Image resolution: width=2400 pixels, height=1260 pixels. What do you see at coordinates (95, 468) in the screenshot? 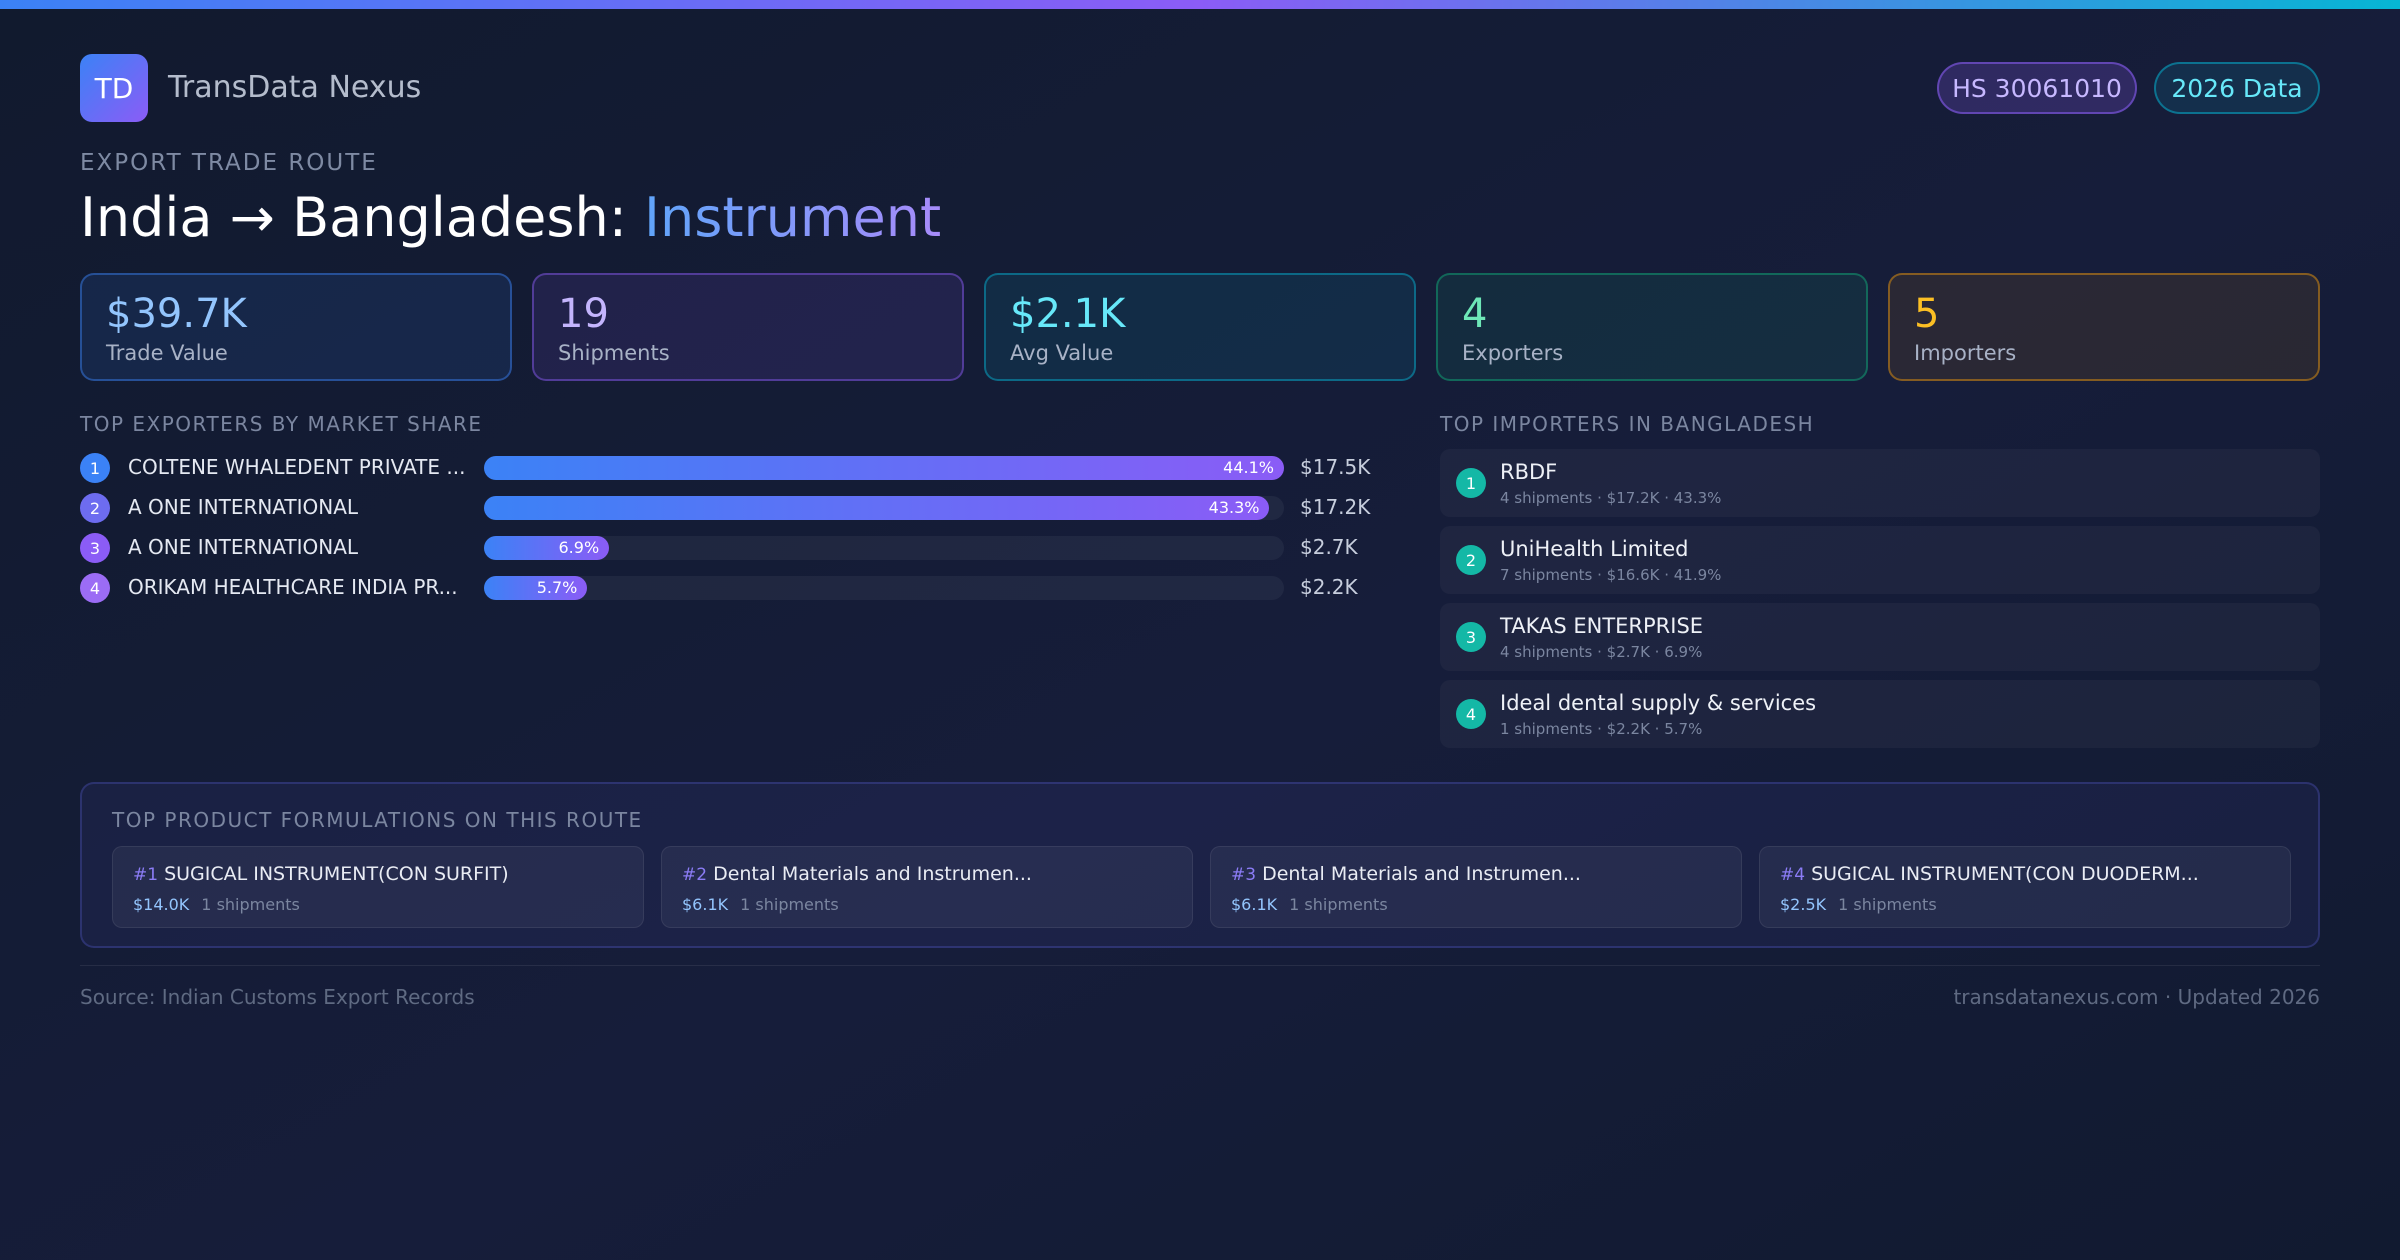
I see `exporter-rank: 1` at bounding box center [95, 468].